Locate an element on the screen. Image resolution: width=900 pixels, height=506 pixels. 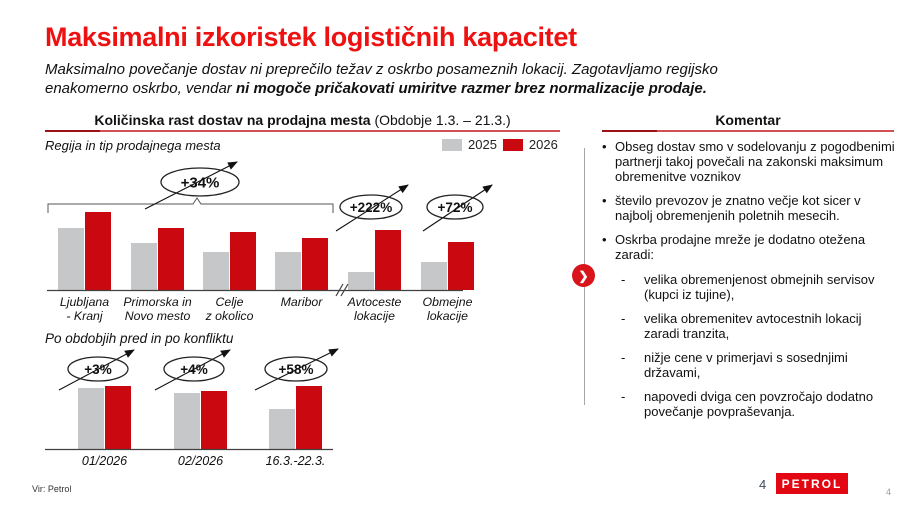
chart2-title: Po obdobjih pred in po konfliktu is located at coordinates (139, 338).